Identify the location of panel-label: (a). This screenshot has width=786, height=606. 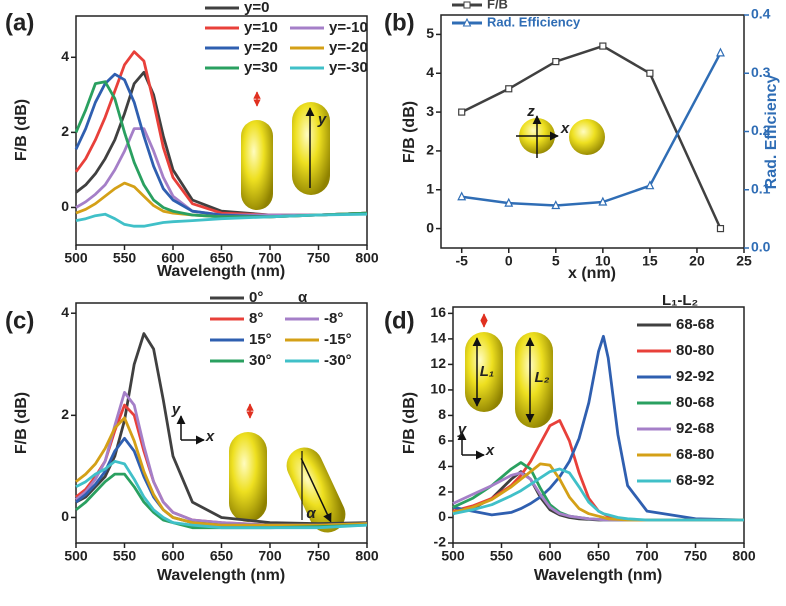
(19, 22).